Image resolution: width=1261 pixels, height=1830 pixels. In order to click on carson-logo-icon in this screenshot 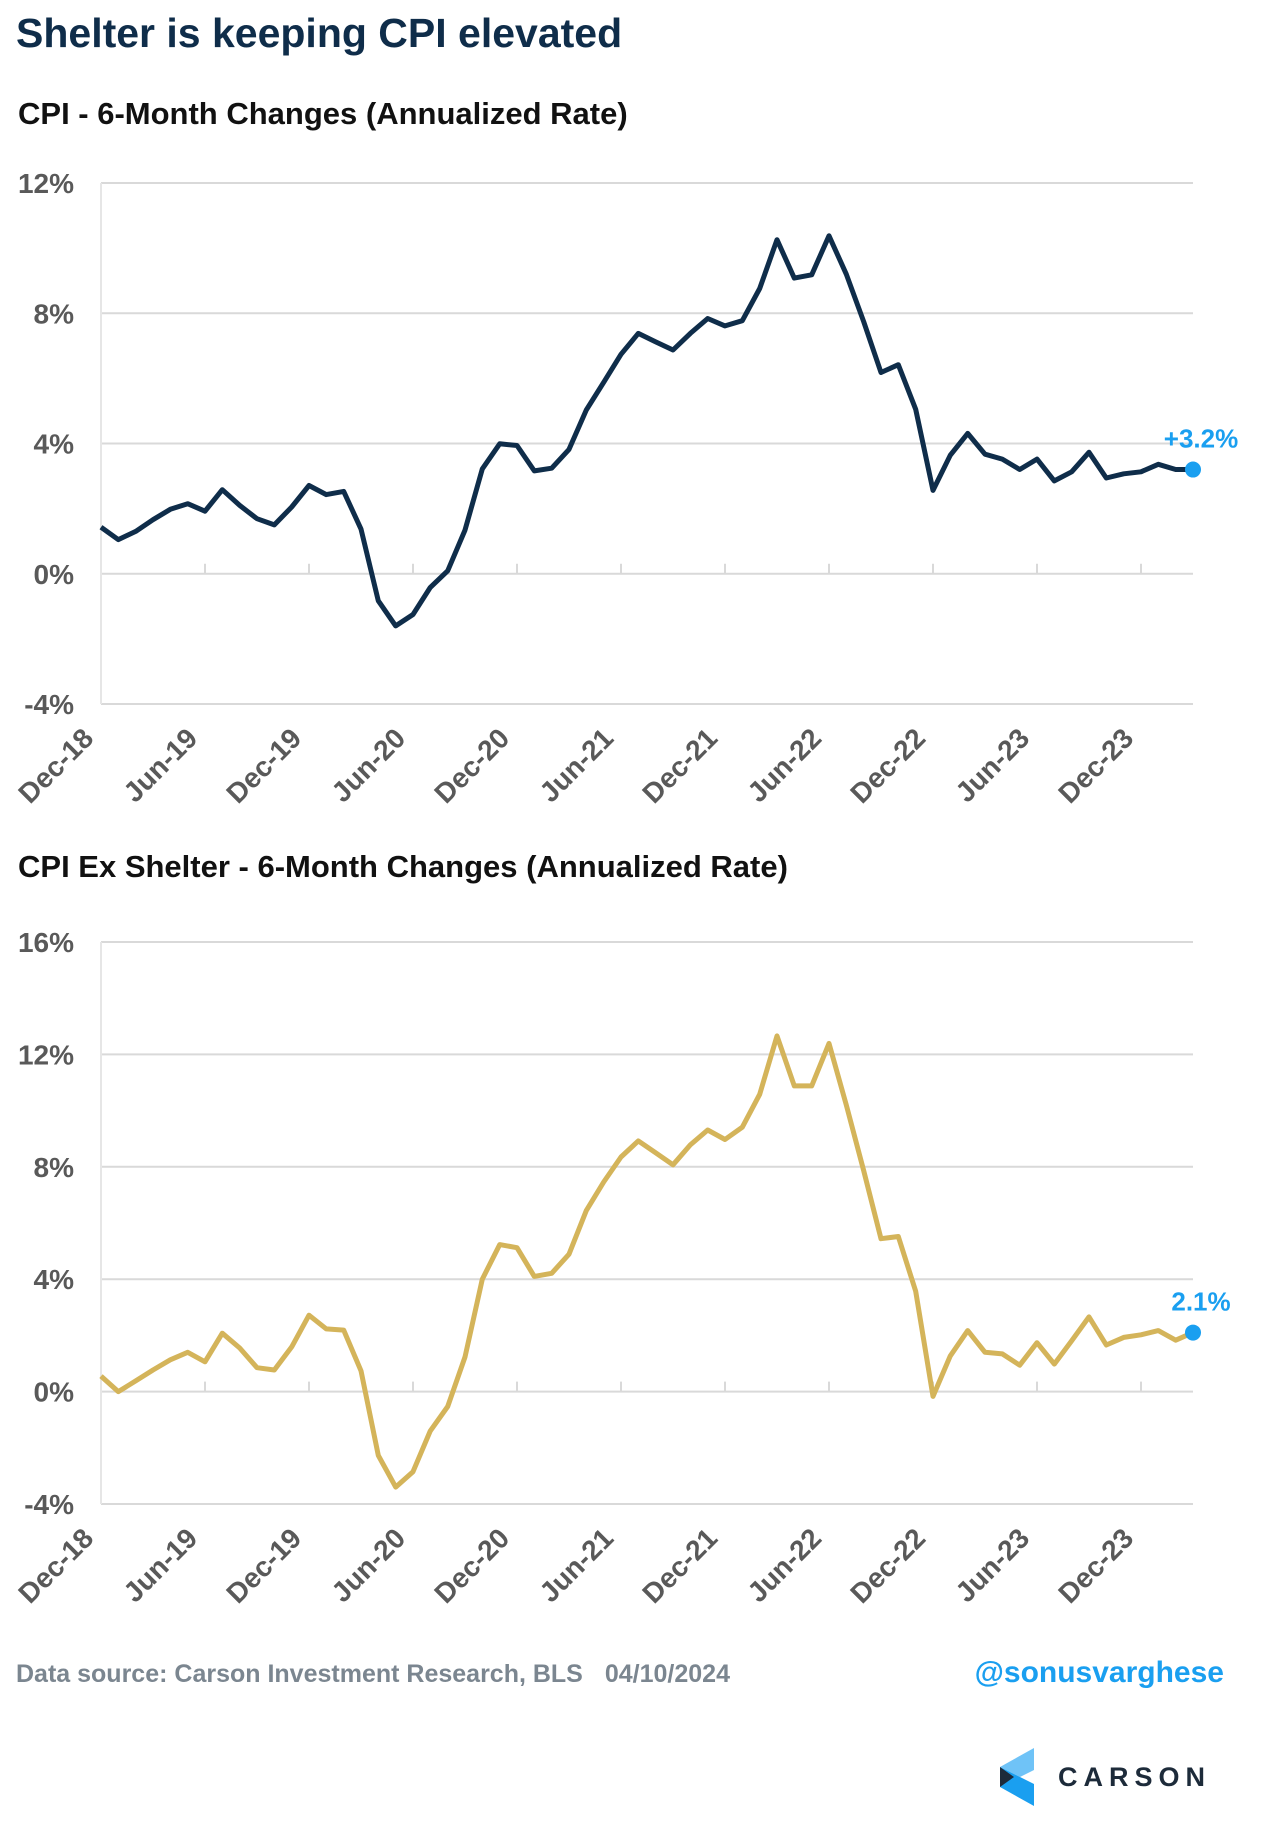, I will do `click(1017, 1777)`.